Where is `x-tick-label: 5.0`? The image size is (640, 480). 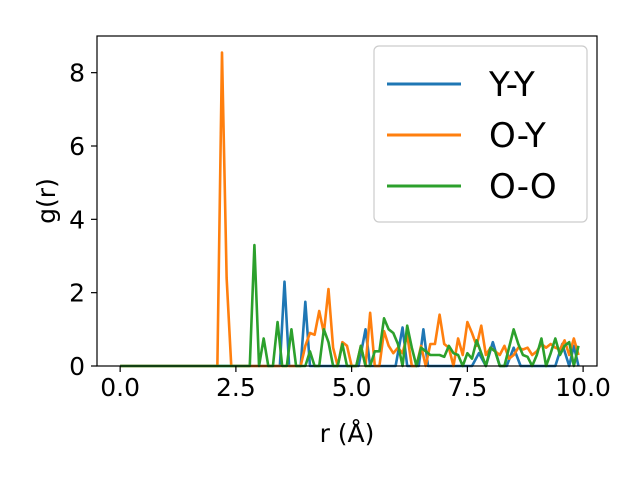
x-tick-label: 5.0 is located at coordinates (352, 387).